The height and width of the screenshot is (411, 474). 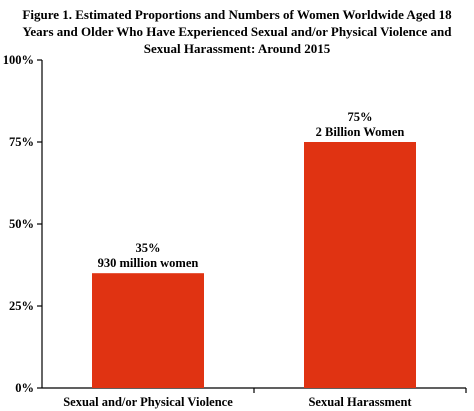 I want to click on x-category-label: Sexual and/or Physical Violence, so click(x=148, y=402).